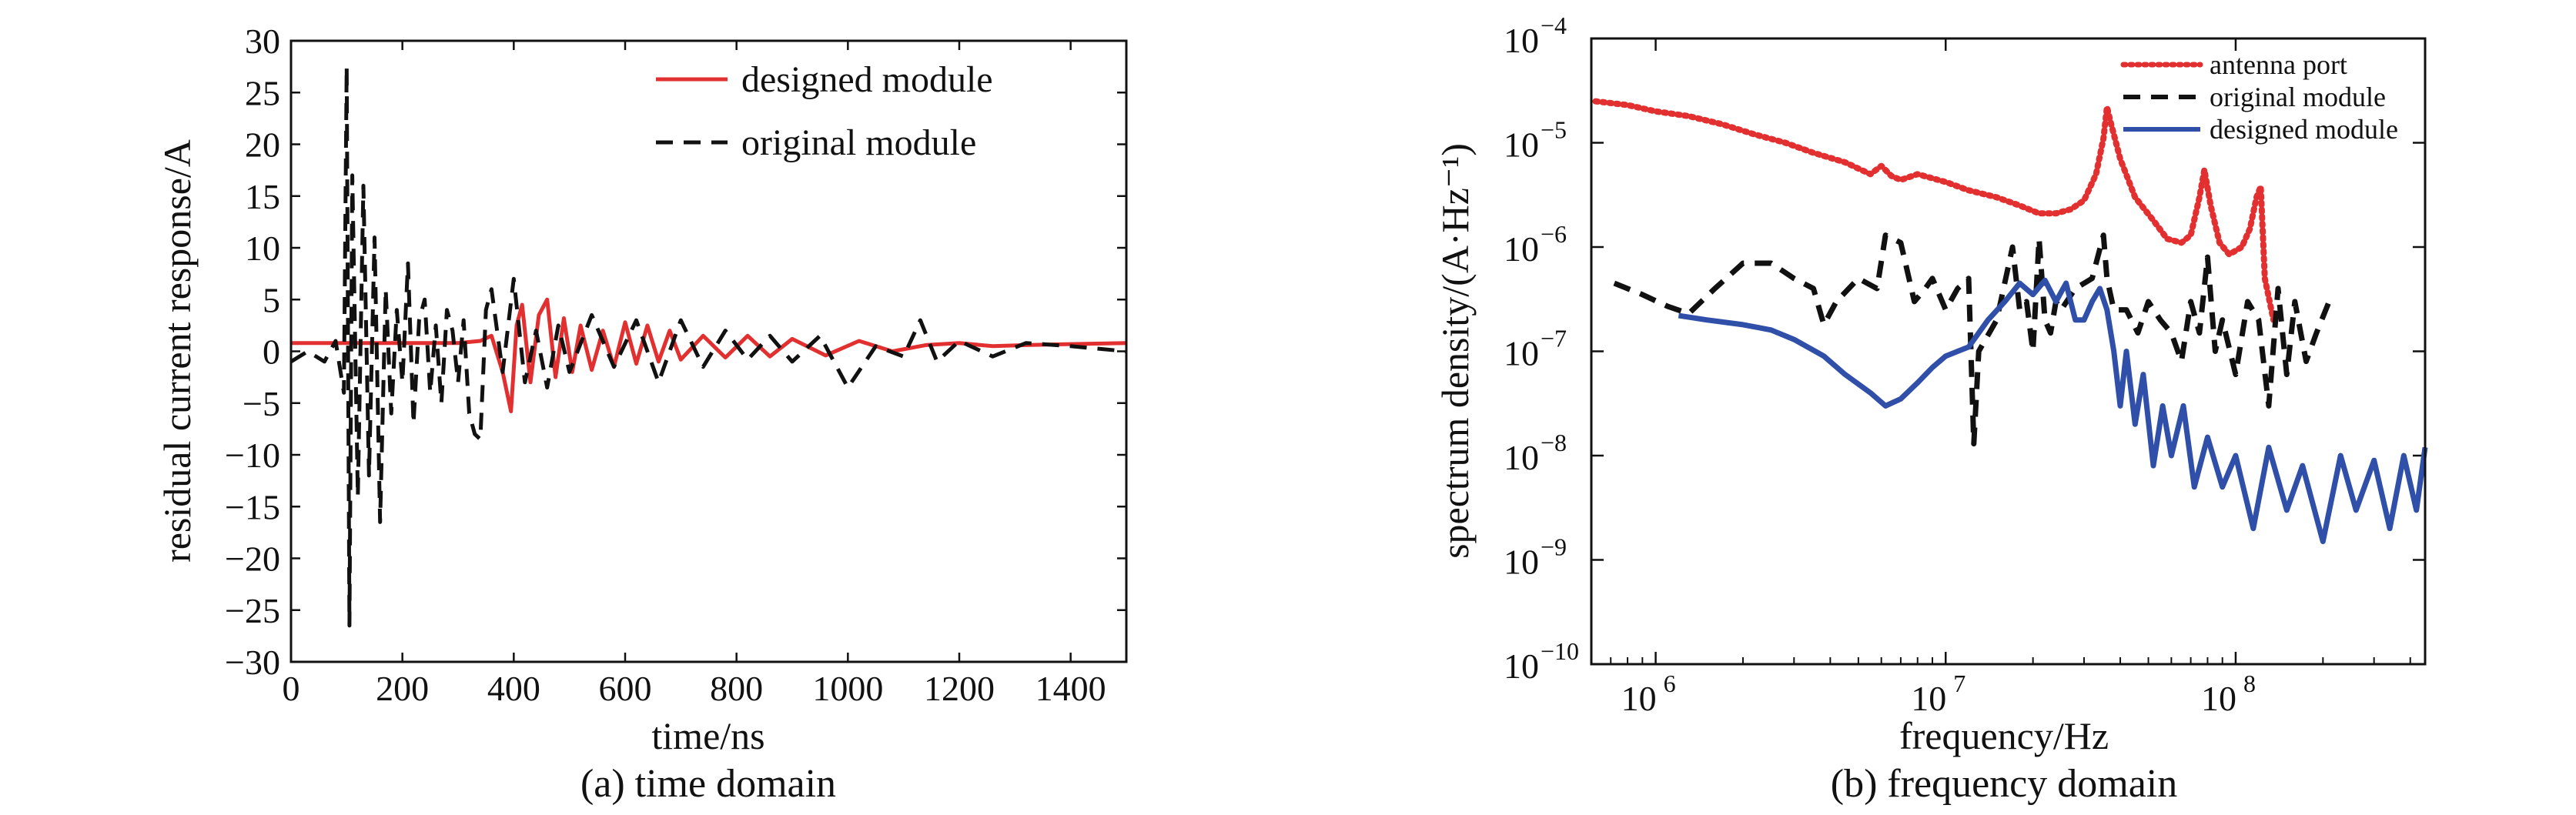 This screenshot has width=2576, height=815. Describe the element at coordinates (2004, 784) in the screenshot. I see `chart-b-caption: (b) frequency domain` at that location.